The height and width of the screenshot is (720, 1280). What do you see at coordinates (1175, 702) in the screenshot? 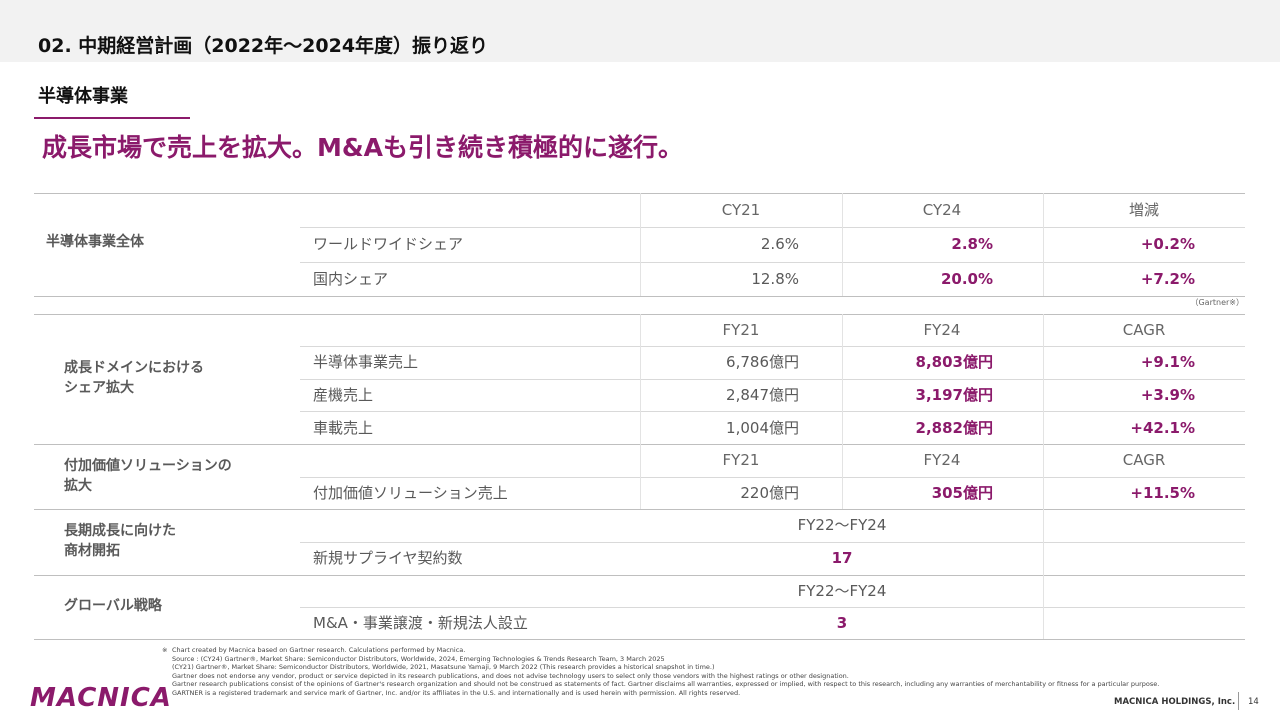
I see `company-name: MACNICA HOLDINGS, Inc.` at bounding box center [1175, 702].